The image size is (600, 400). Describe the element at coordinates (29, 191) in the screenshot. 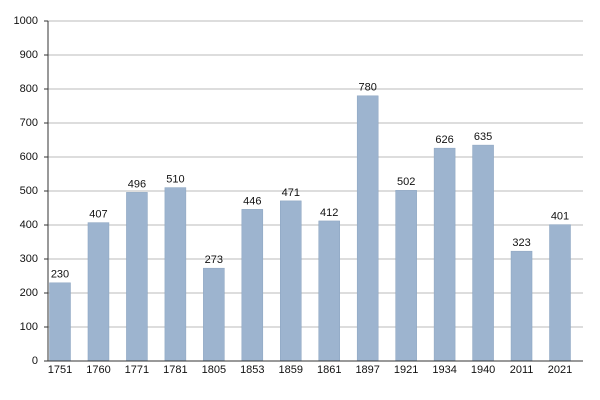

I see `y-tick-label: 500` at that location.